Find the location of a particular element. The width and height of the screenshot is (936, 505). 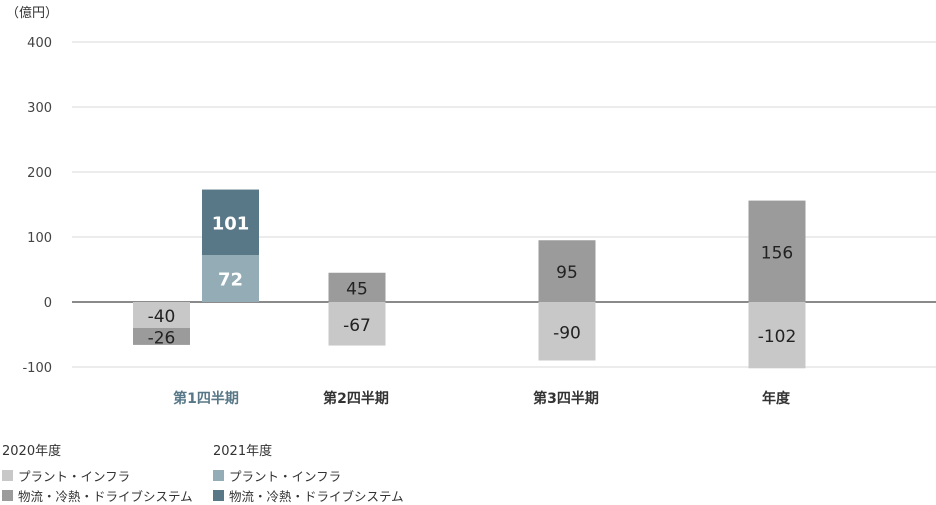

data-label-2020-plant-2: -90 is located at coordinates (567, 333).